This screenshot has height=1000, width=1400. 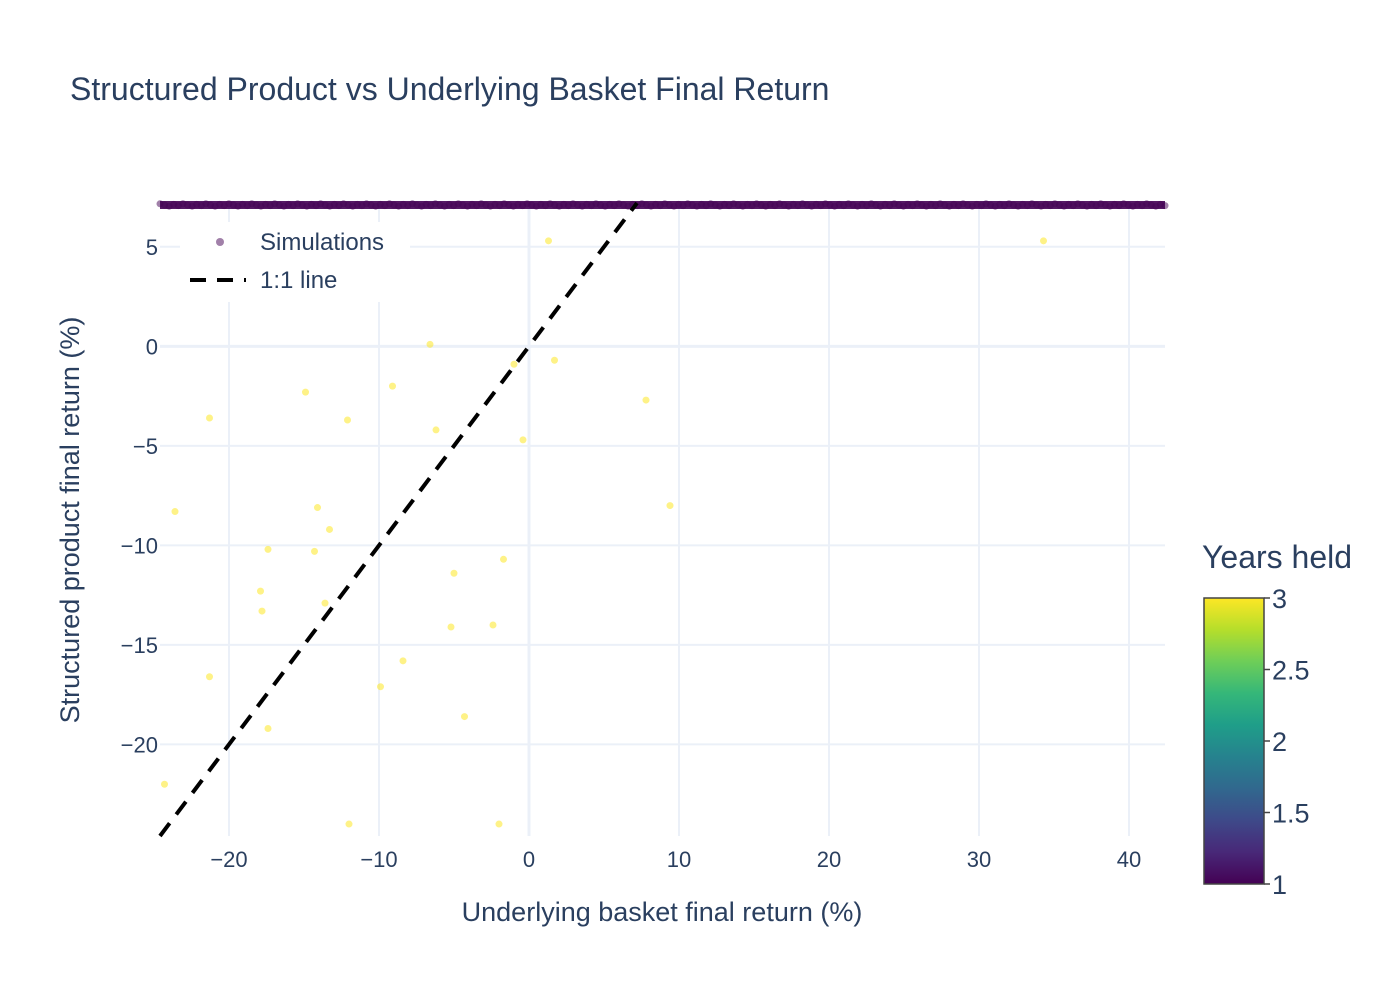 What do you see at coordinates (1279, 742) in the screenshot?
I see `colorbar-tick-label: 2` at bounding box center [1279, 742].